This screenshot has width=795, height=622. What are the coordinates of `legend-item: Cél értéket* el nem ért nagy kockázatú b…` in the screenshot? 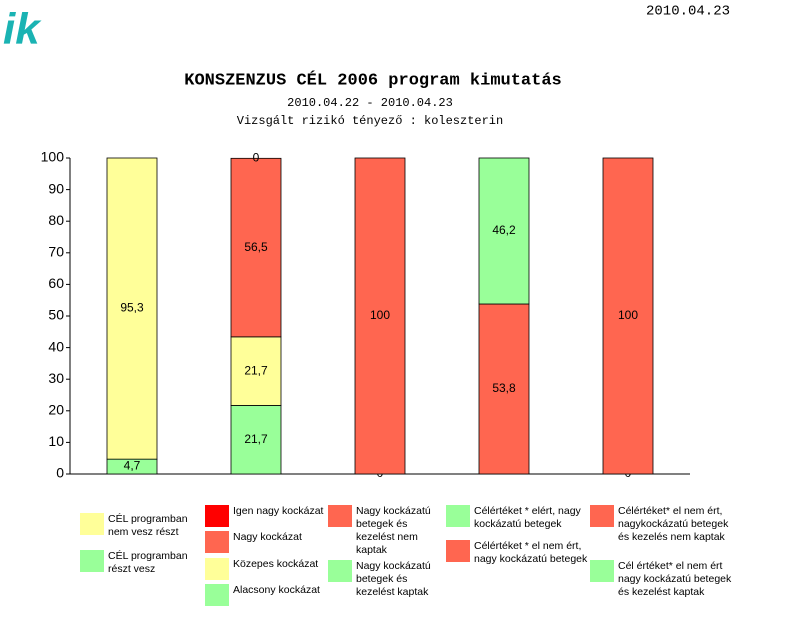 It's located at (663, 579).